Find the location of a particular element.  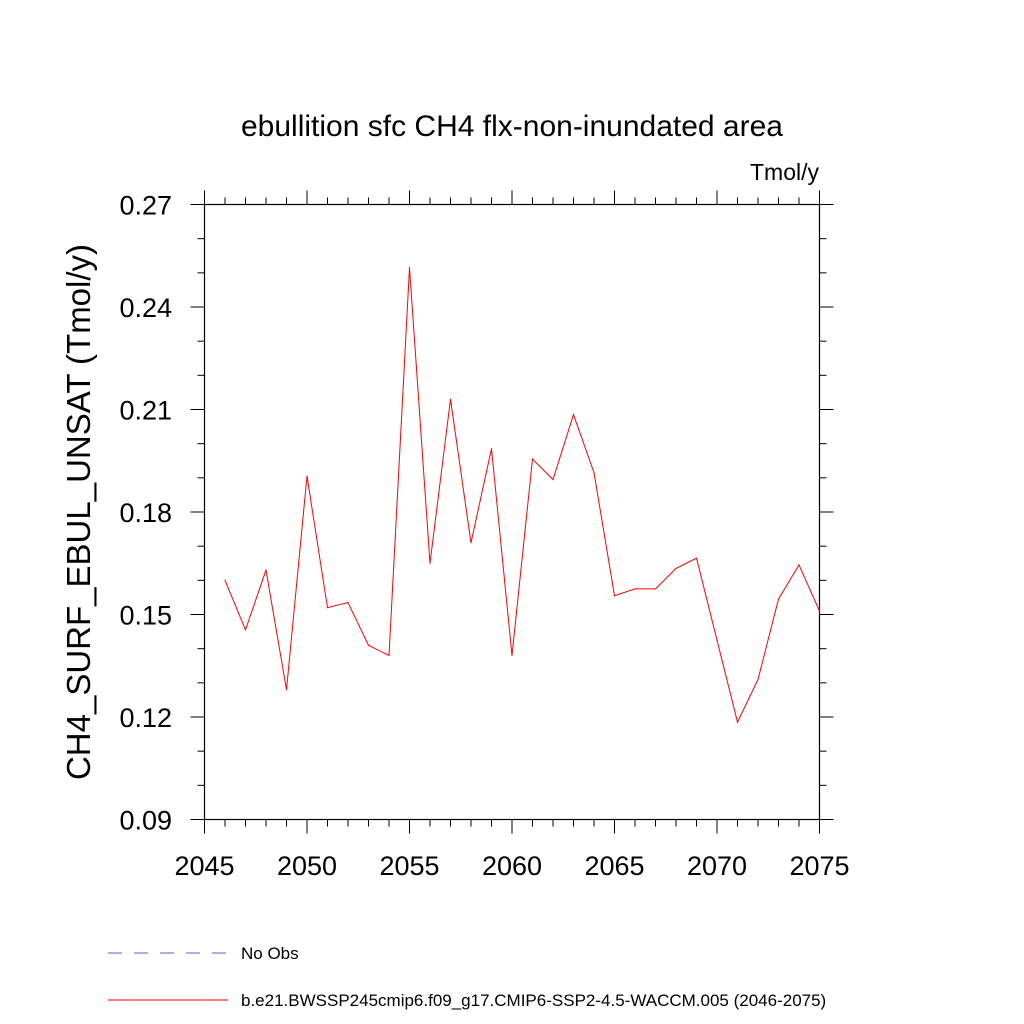

y-tick-label: 0.24 is located at coordinates (145, 308).